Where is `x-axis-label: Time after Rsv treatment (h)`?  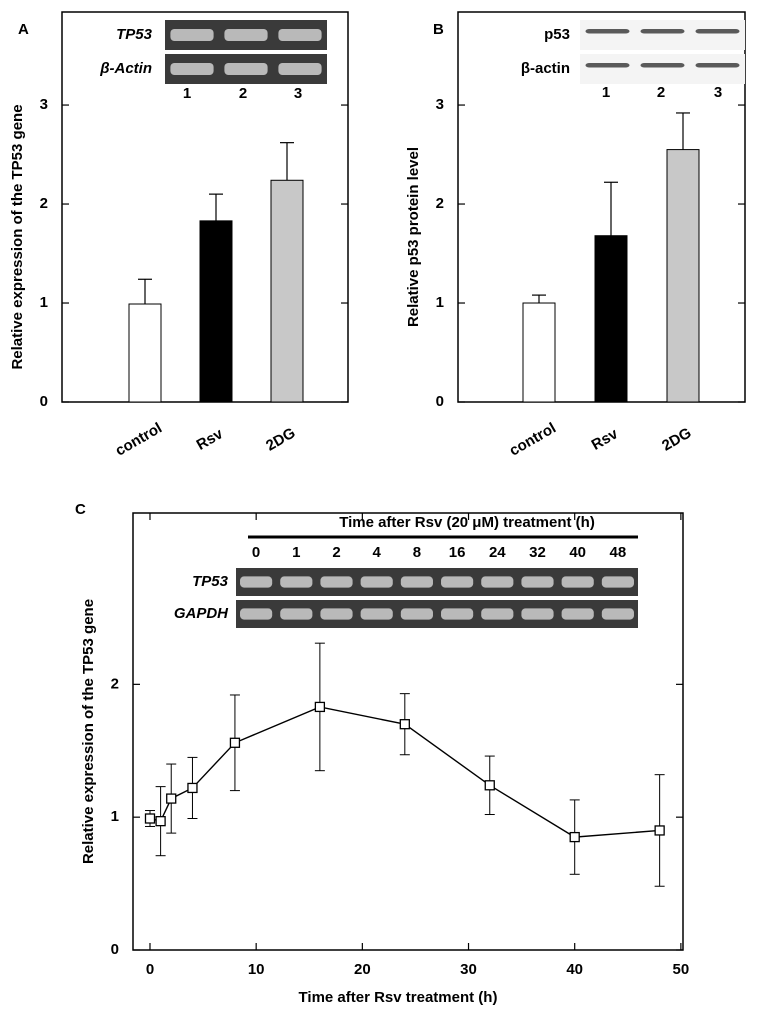 x-axis-label: Time after Rsv treatment (h) is located at coordinates (398, 997).